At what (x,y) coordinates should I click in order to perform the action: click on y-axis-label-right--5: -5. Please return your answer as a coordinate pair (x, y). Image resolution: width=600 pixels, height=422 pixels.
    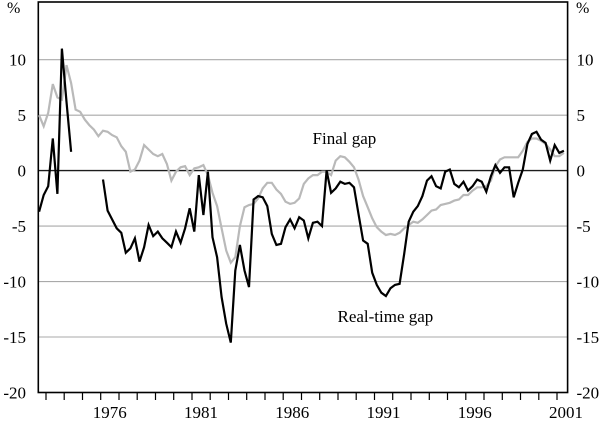
    Looking at the image, I should click on (584, 226).